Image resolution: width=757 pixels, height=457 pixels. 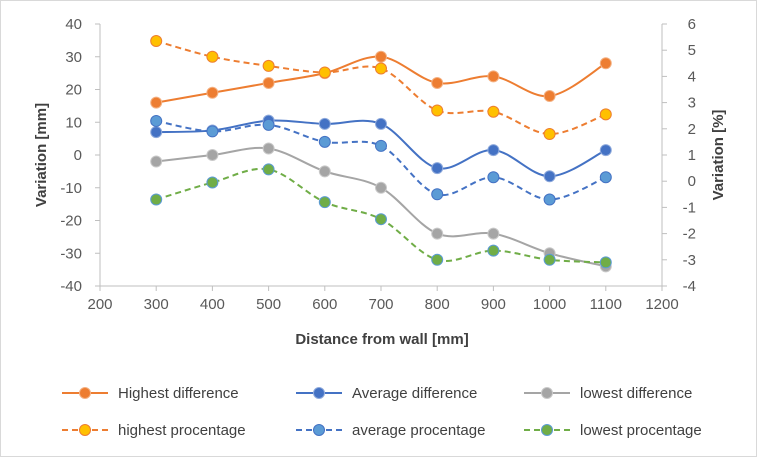 I want to click on y-tick-label: 40, so click(x=73, y=24).